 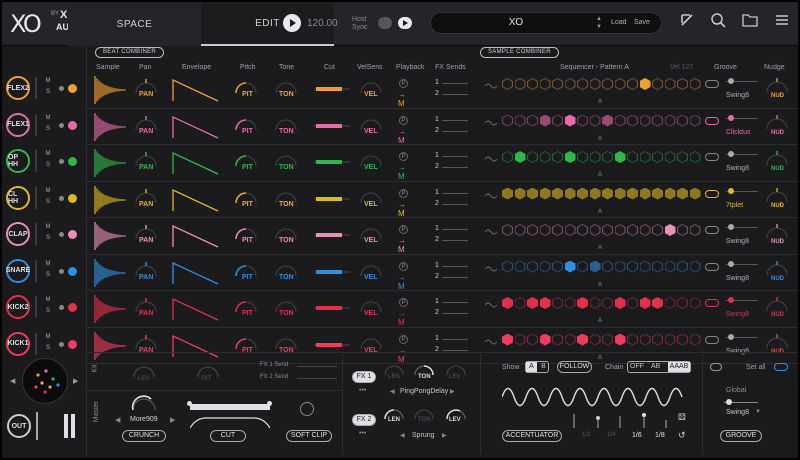 What do you see at coordinates (230, 407) in the screenshot?
I see `master-cut-slider` at bounding box center [230, 407].